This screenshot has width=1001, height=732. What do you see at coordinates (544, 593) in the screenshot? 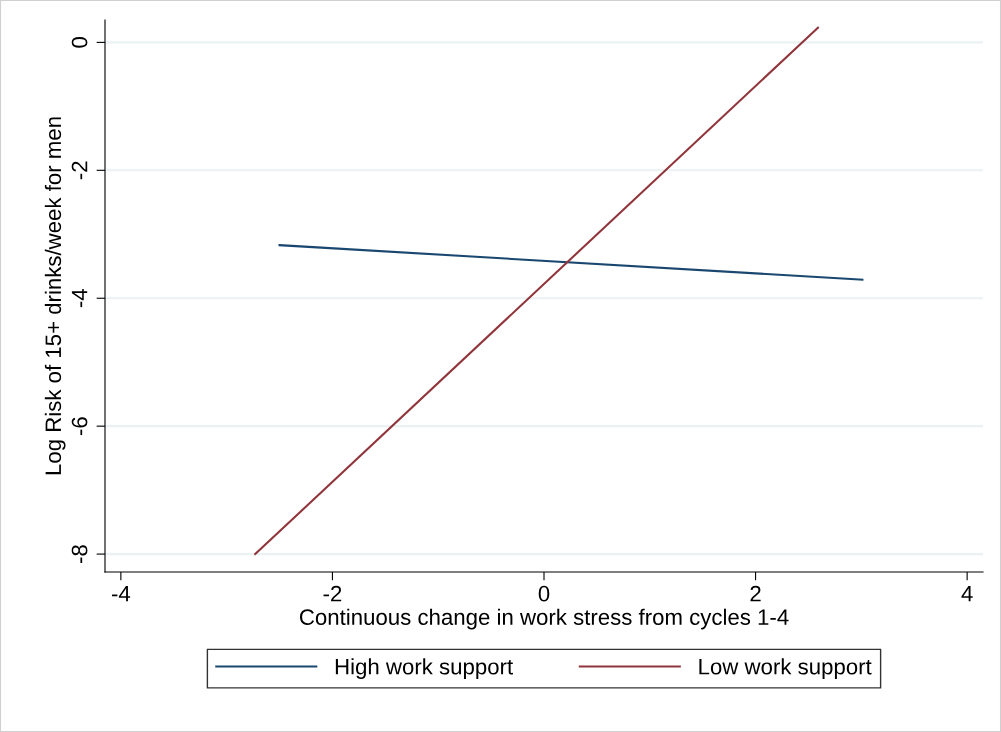
I see `x-tick-label: 0` at bounding box center [544, 593].